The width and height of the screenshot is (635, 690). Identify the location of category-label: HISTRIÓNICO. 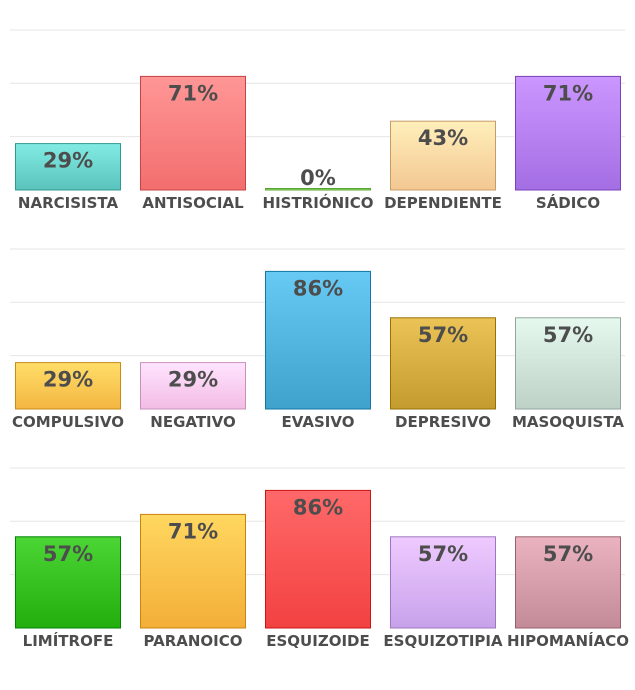
(318, 202).